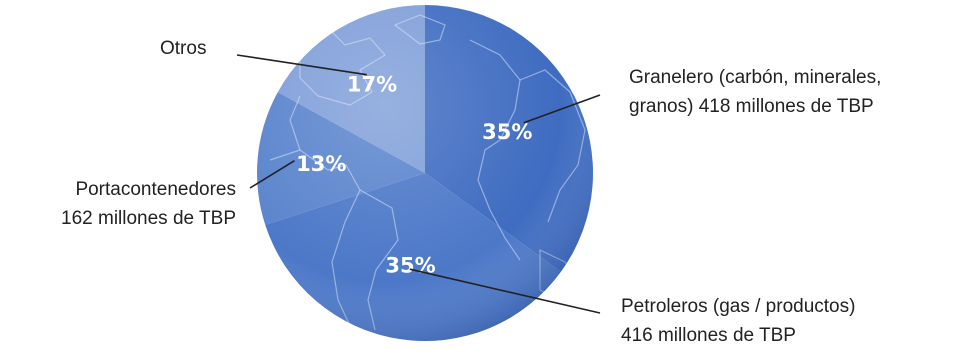  I want to click on slice-percent-granelero: 35%, so click(507, 132).